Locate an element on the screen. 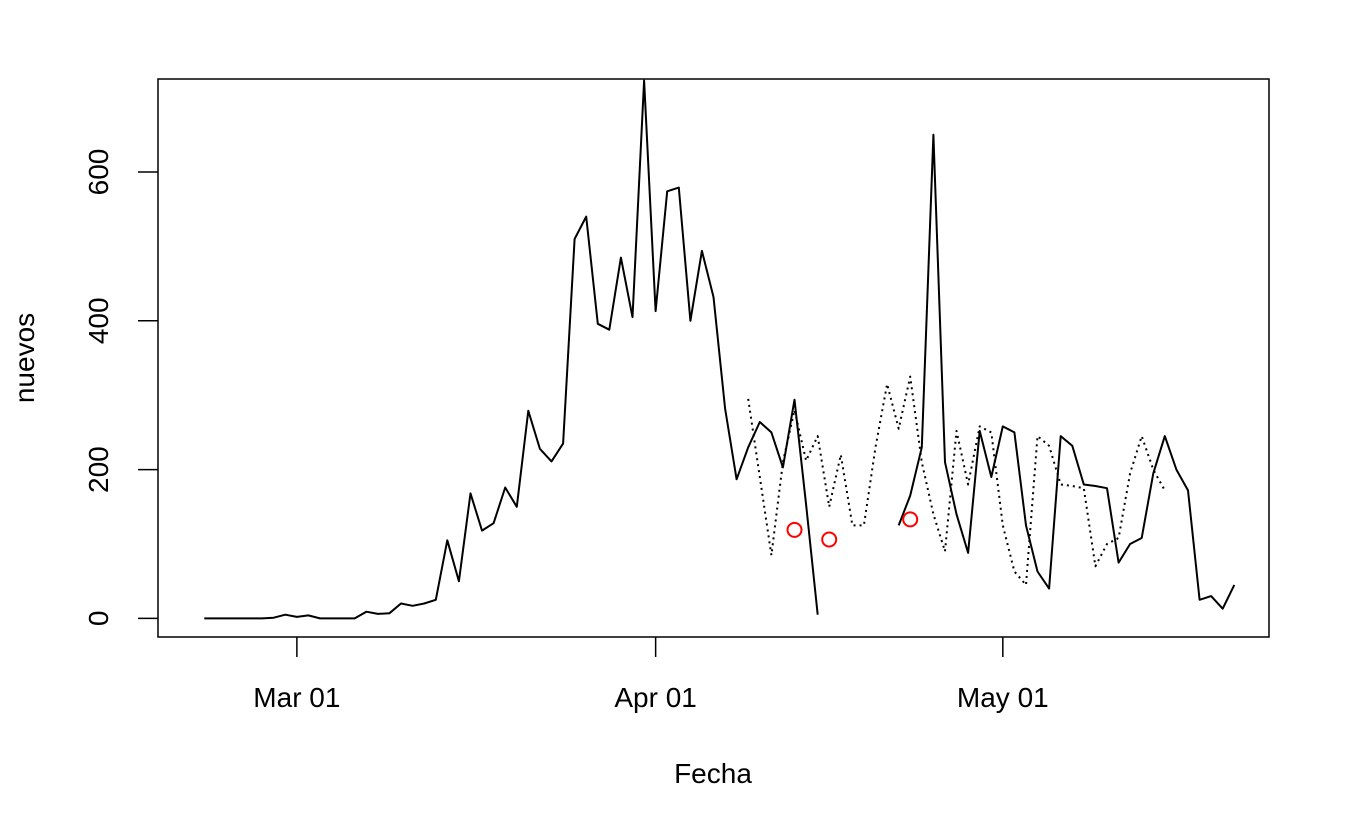 This screenshot has width=1350, height=834. outlier-points-layer is located at coordinates (852, 529).